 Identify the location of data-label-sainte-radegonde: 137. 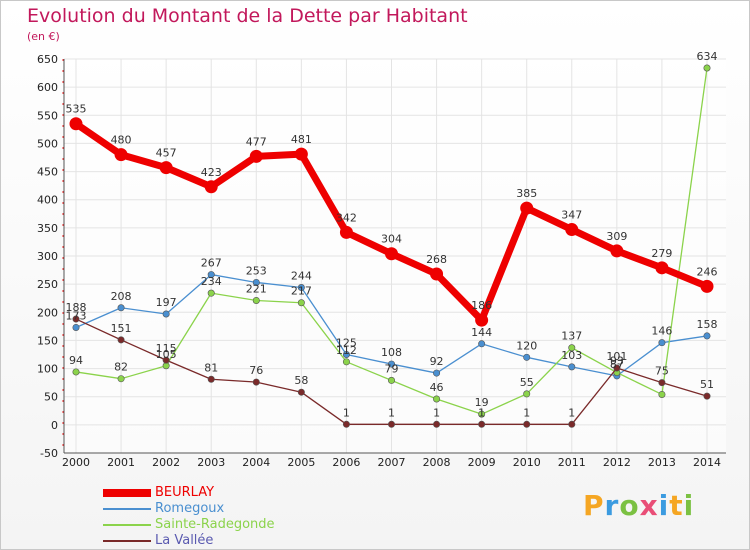
(571, 336).